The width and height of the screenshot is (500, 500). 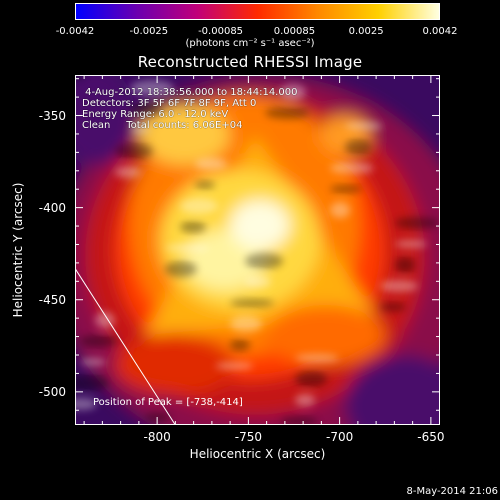 What do you see at coordinates (190, 92) in the screenshot?
I see `info-time-range: 4-Aug-2012 18:38:56.000 to 18:44:14.000` at bounding box center [190, 92].